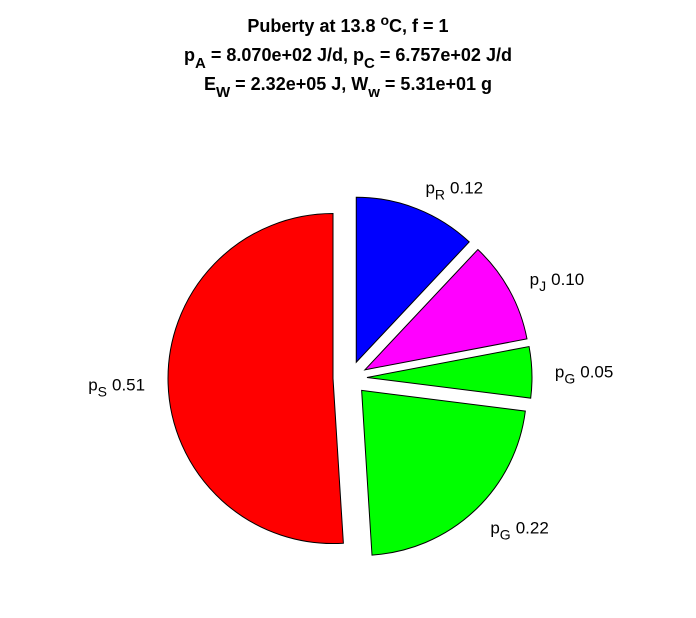  What do you see at coordinates (542, 286) in the screenshot?
I see `label-subscript: J` at bounding box center [542, 286].